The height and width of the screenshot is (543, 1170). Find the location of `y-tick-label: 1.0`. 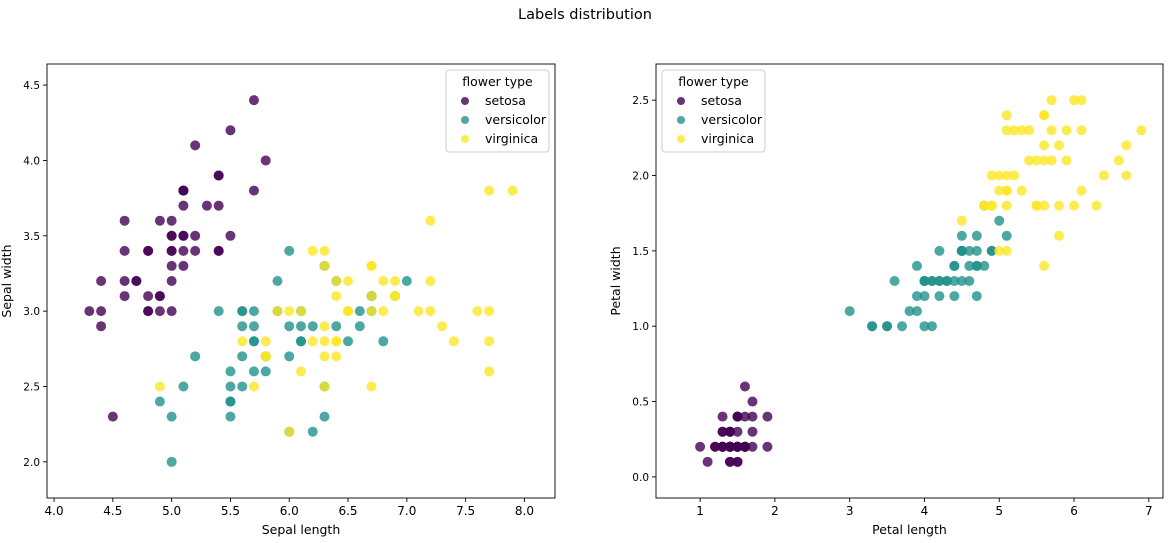

y-tick-label: 1.0 is located at coordinates (640, 327).